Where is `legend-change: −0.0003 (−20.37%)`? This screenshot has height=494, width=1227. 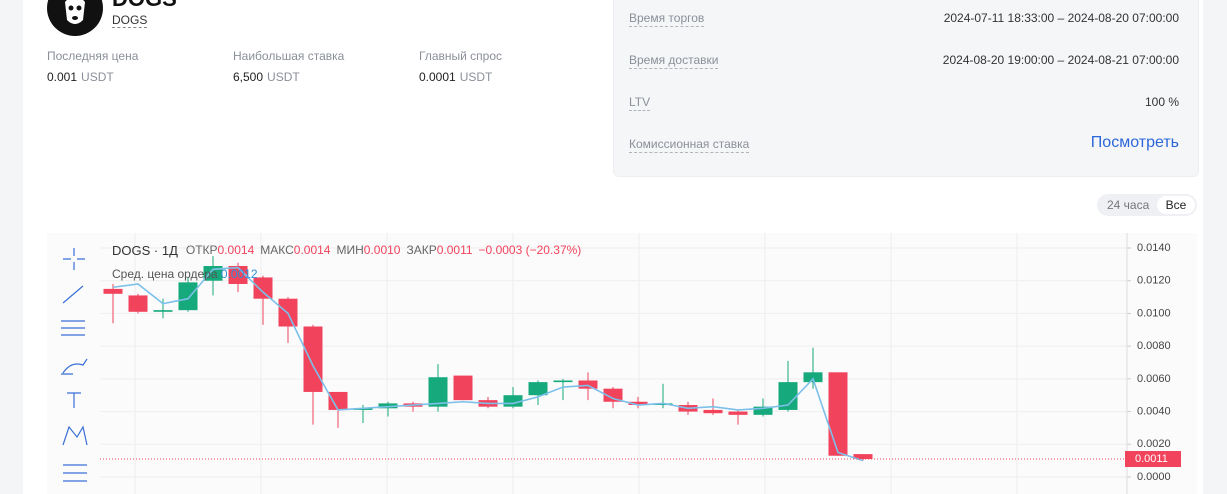
legend-change: −0.0003 (−20.37%) is located at coordinates (530, 250).